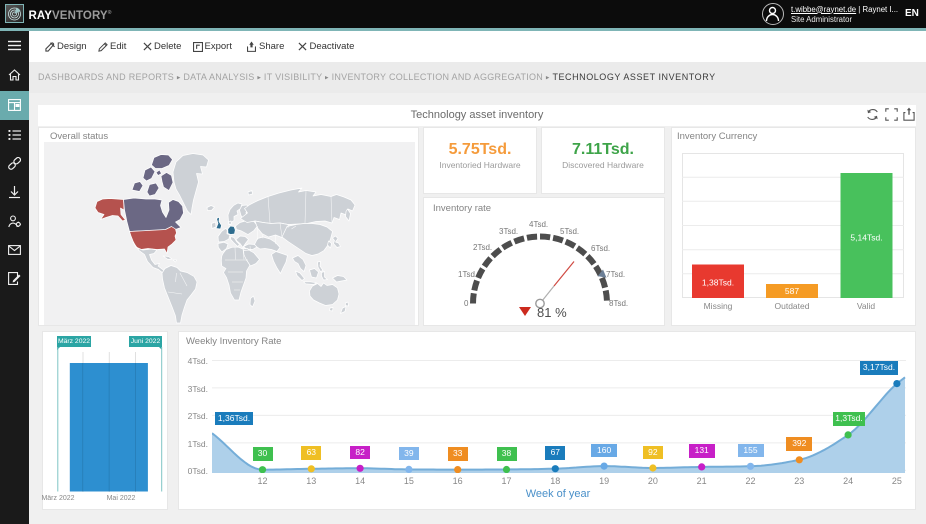  I want to click on svg-text: 1,38Tsd., so click(718, 283).